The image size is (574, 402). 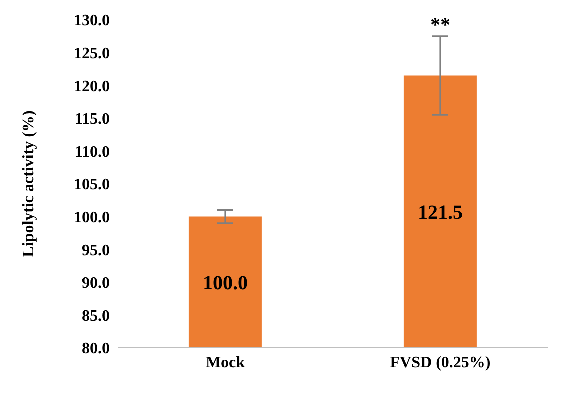 I want to click on y-tick-label: 120.0, so click(x=92, y=87).